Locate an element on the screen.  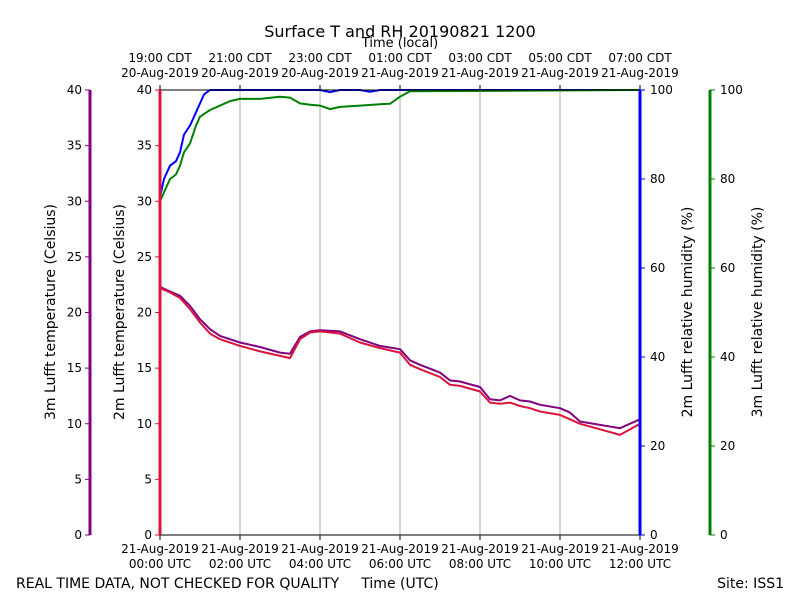
series-rh3m is located at coordinates (400, 145).